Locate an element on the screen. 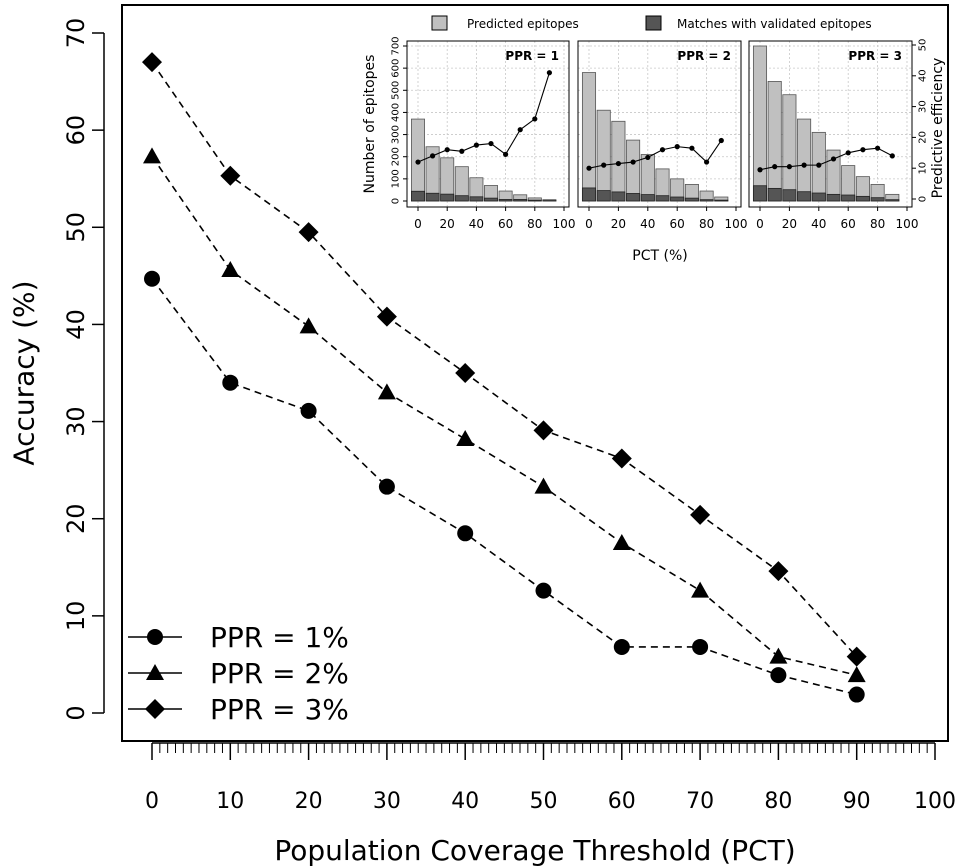 This screenshot has height=868, width=969. y-tick-label: 400 is located at coordinates (396, 112).